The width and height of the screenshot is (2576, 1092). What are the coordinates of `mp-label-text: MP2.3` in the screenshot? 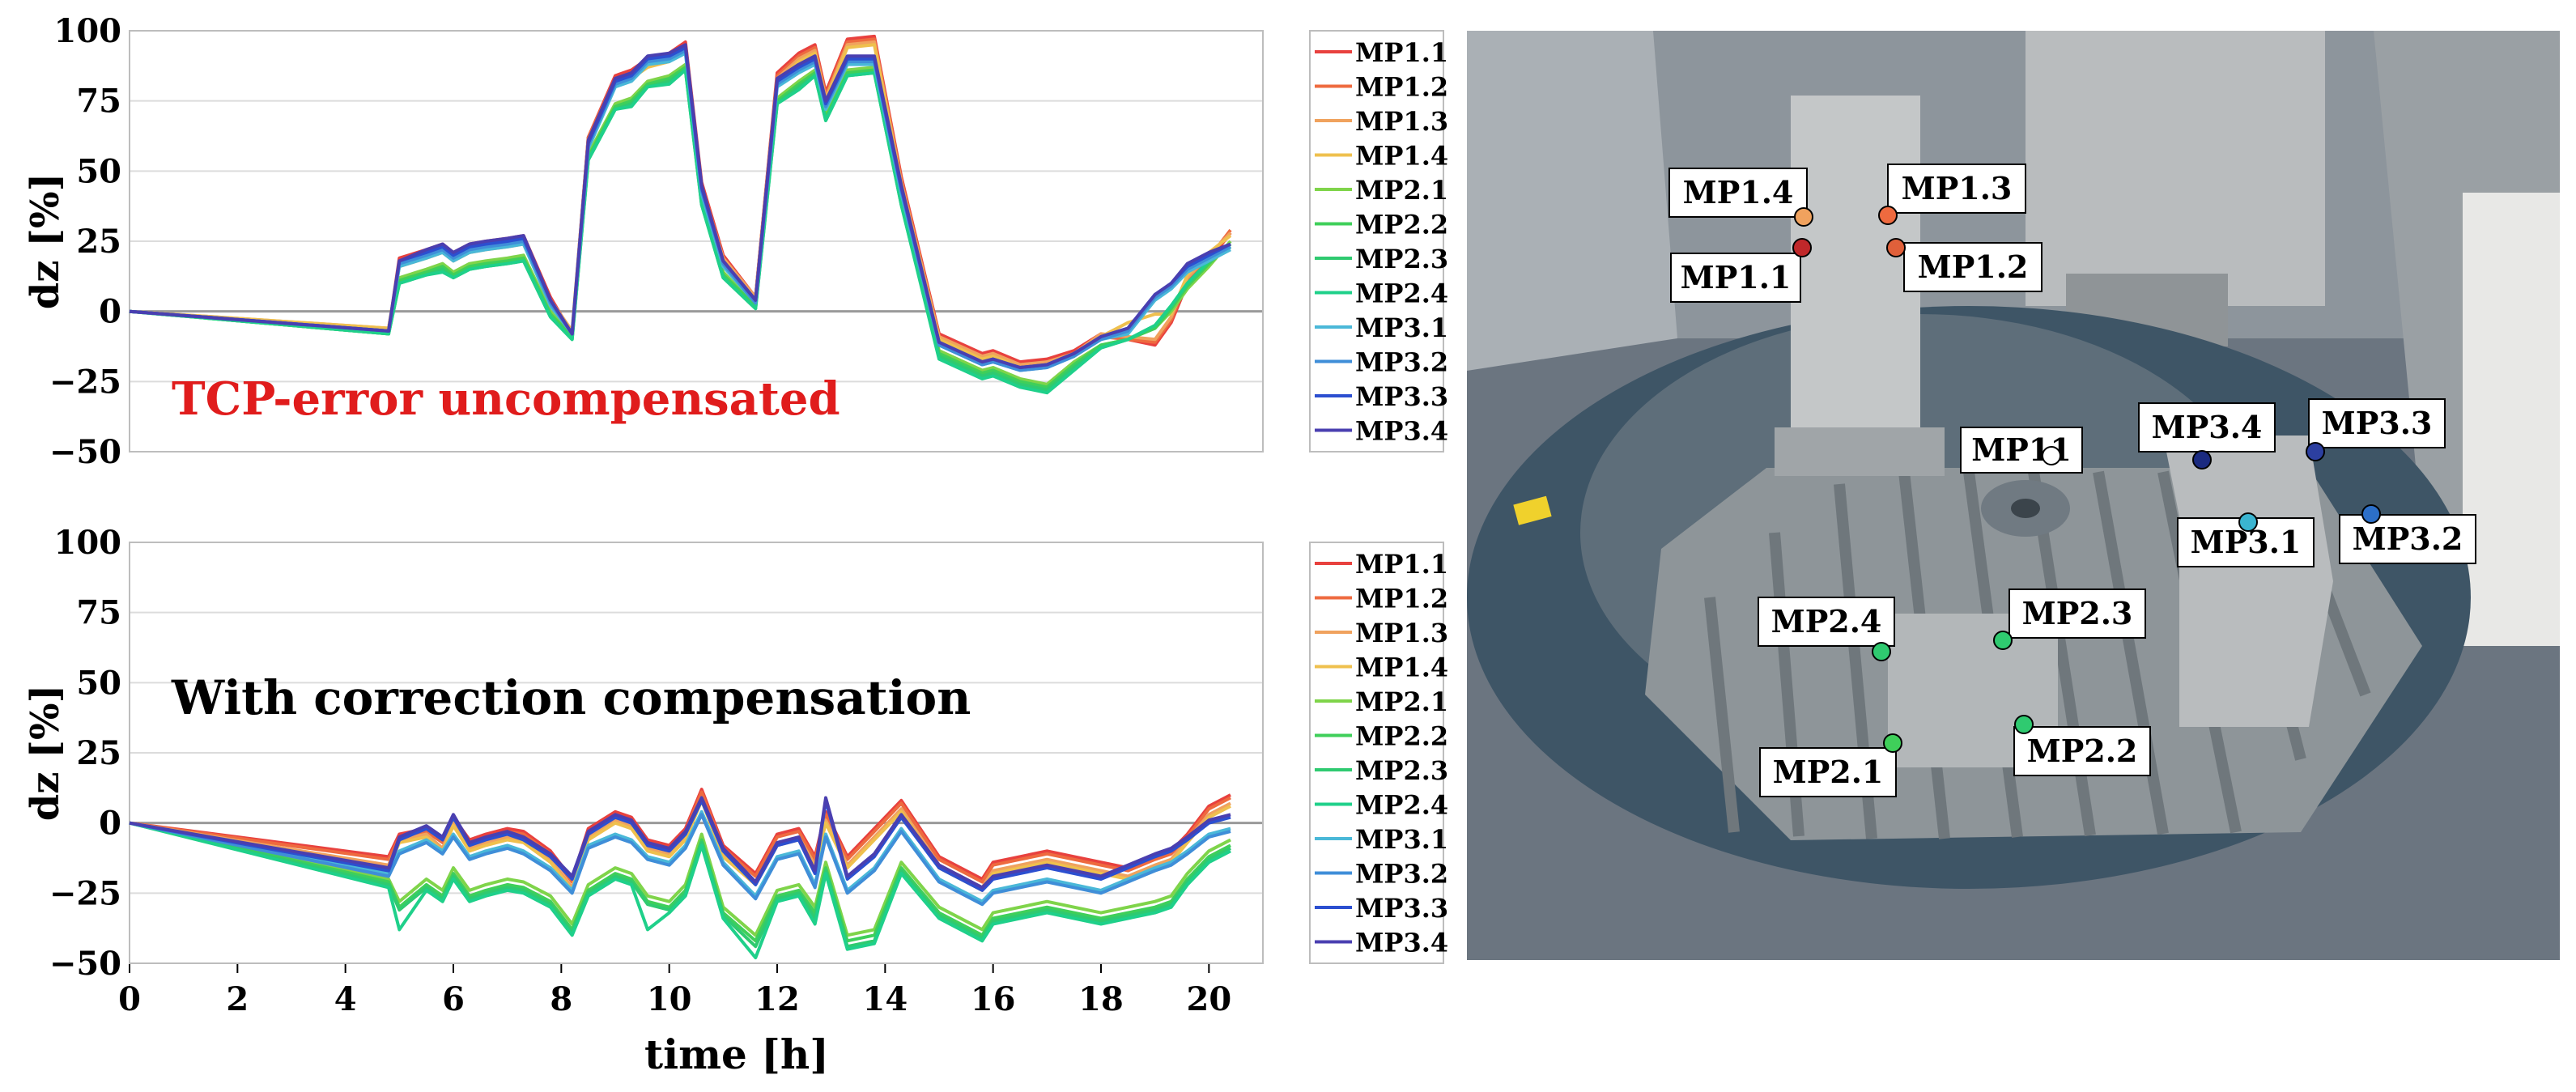 It's located at (2078, 613).